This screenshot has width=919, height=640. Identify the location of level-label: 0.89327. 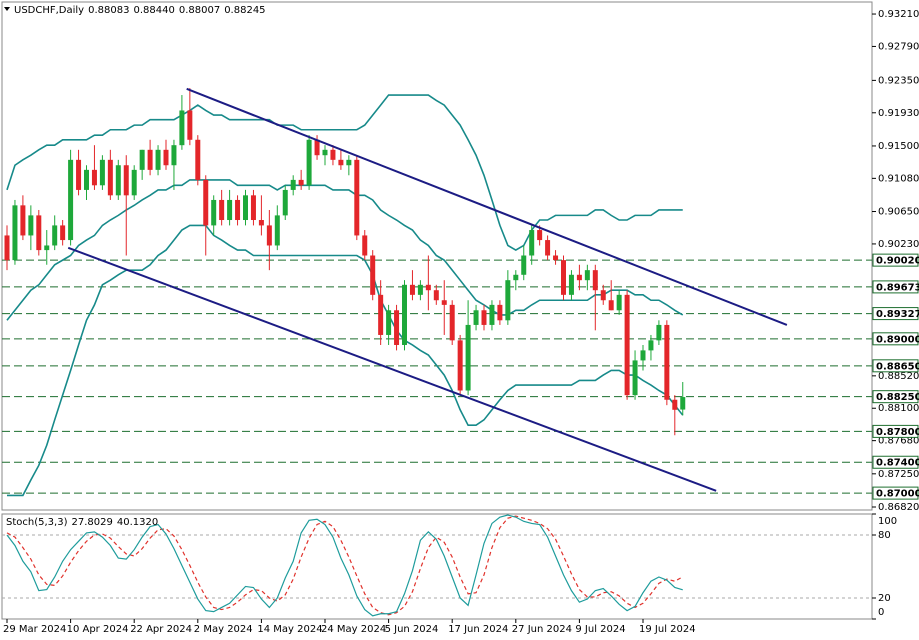
(897, 314).